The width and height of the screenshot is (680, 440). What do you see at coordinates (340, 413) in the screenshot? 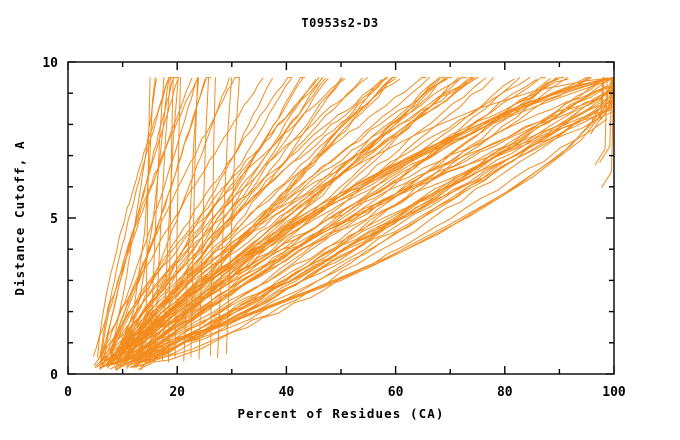
I see `x-axis-title: Percent of Residues (CA)` at bounding box center [340, 413].